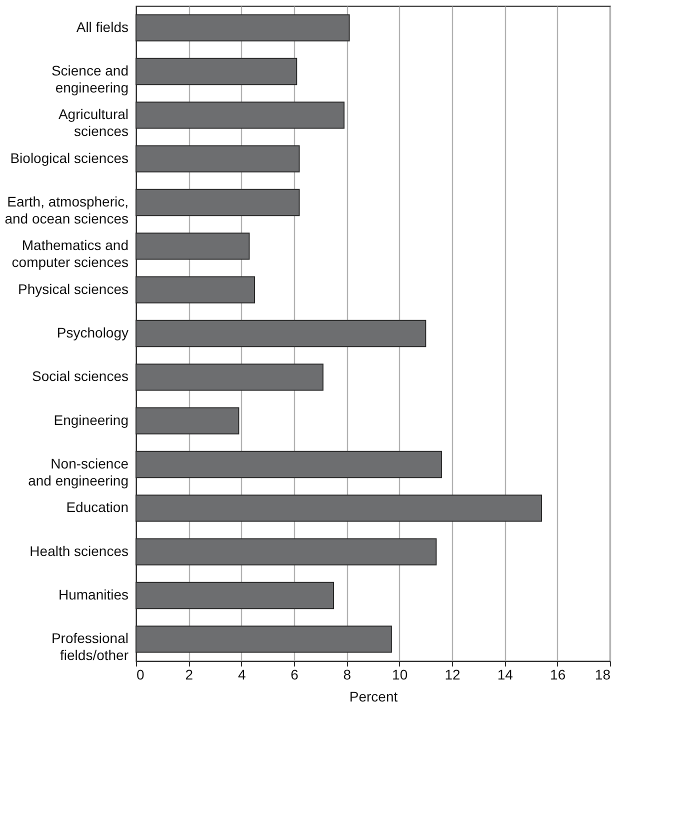 The width and height of the screenshot is (675, 833). I want to click on x-axis-title: Percent, so click(373, 696).